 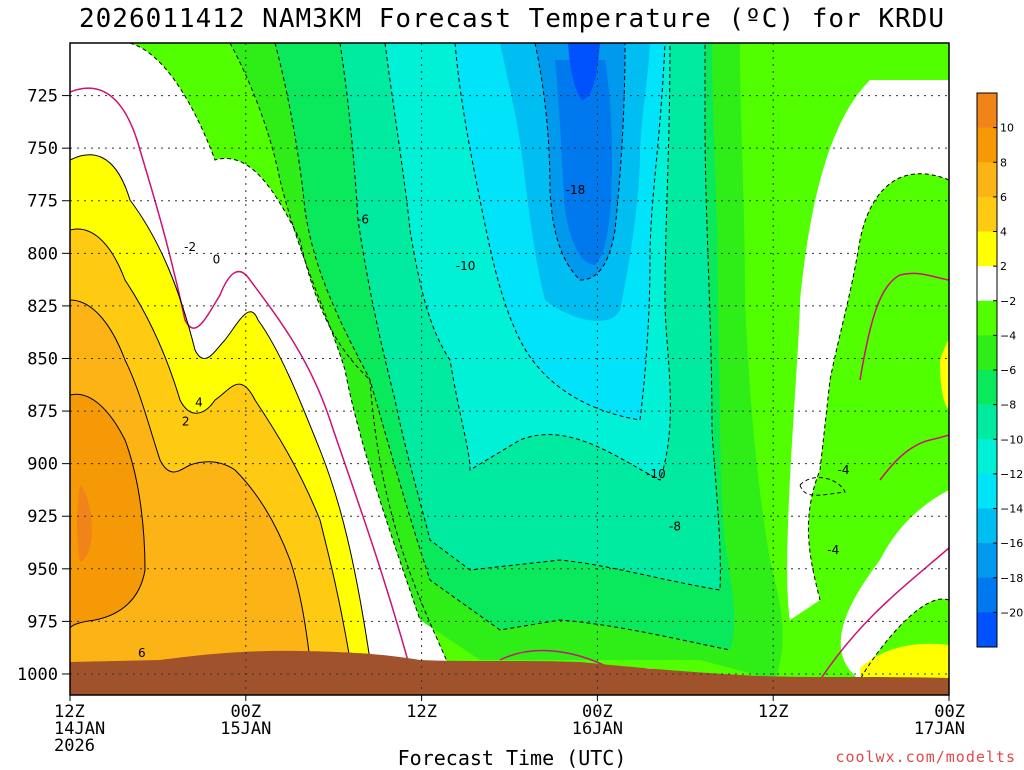 I want to click on contour-label: -18, so click(x=576, y=190).